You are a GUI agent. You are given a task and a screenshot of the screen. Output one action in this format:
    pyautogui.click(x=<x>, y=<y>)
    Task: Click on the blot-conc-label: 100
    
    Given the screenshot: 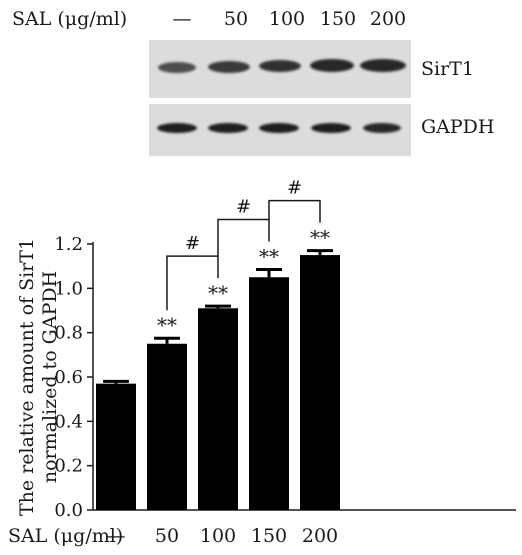 What is the action you would take?
    pyautogui.click(x=287, y=19)
    